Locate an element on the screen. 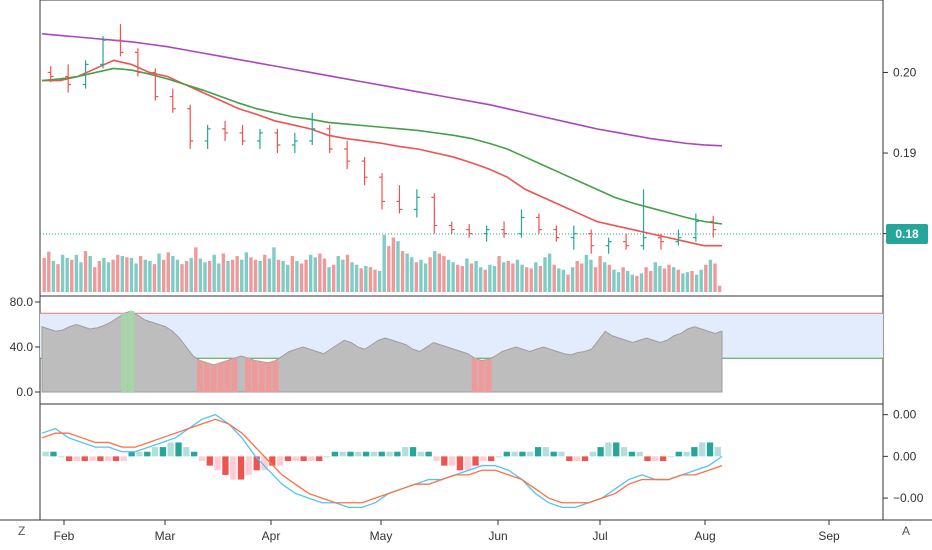 The image size is (932, 550). auto-scale-button: A is located at coordinates (906, 531).